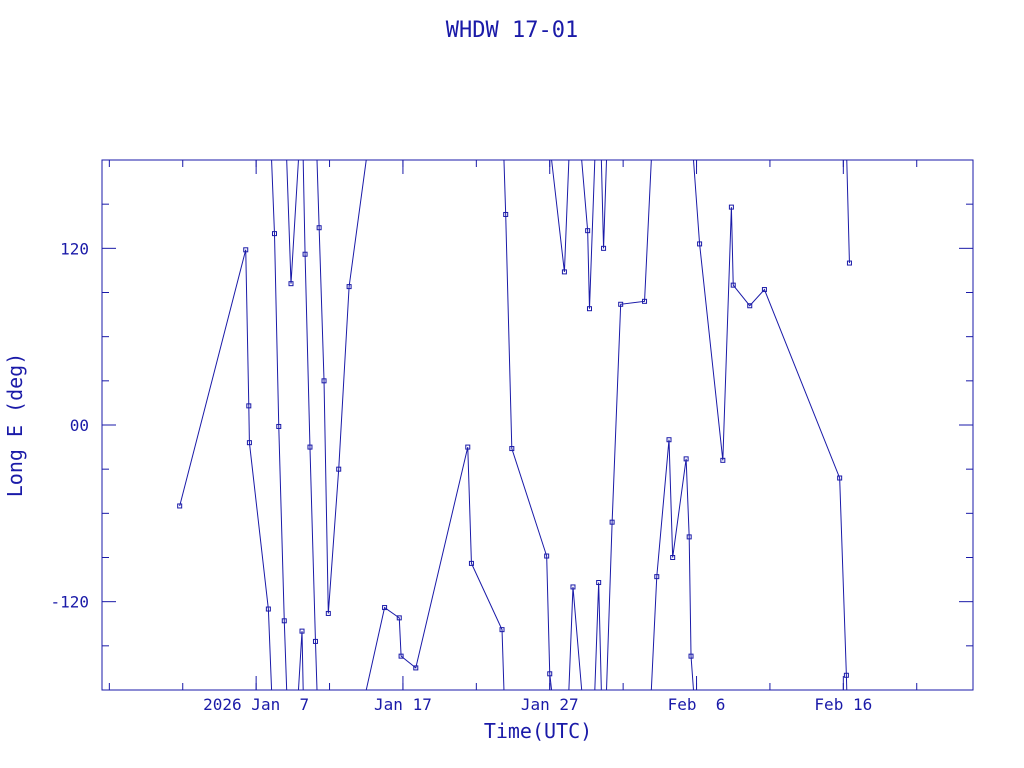 The image size is (1024, 768). I want to click on y-tick-label: 00, so click(79, 425).